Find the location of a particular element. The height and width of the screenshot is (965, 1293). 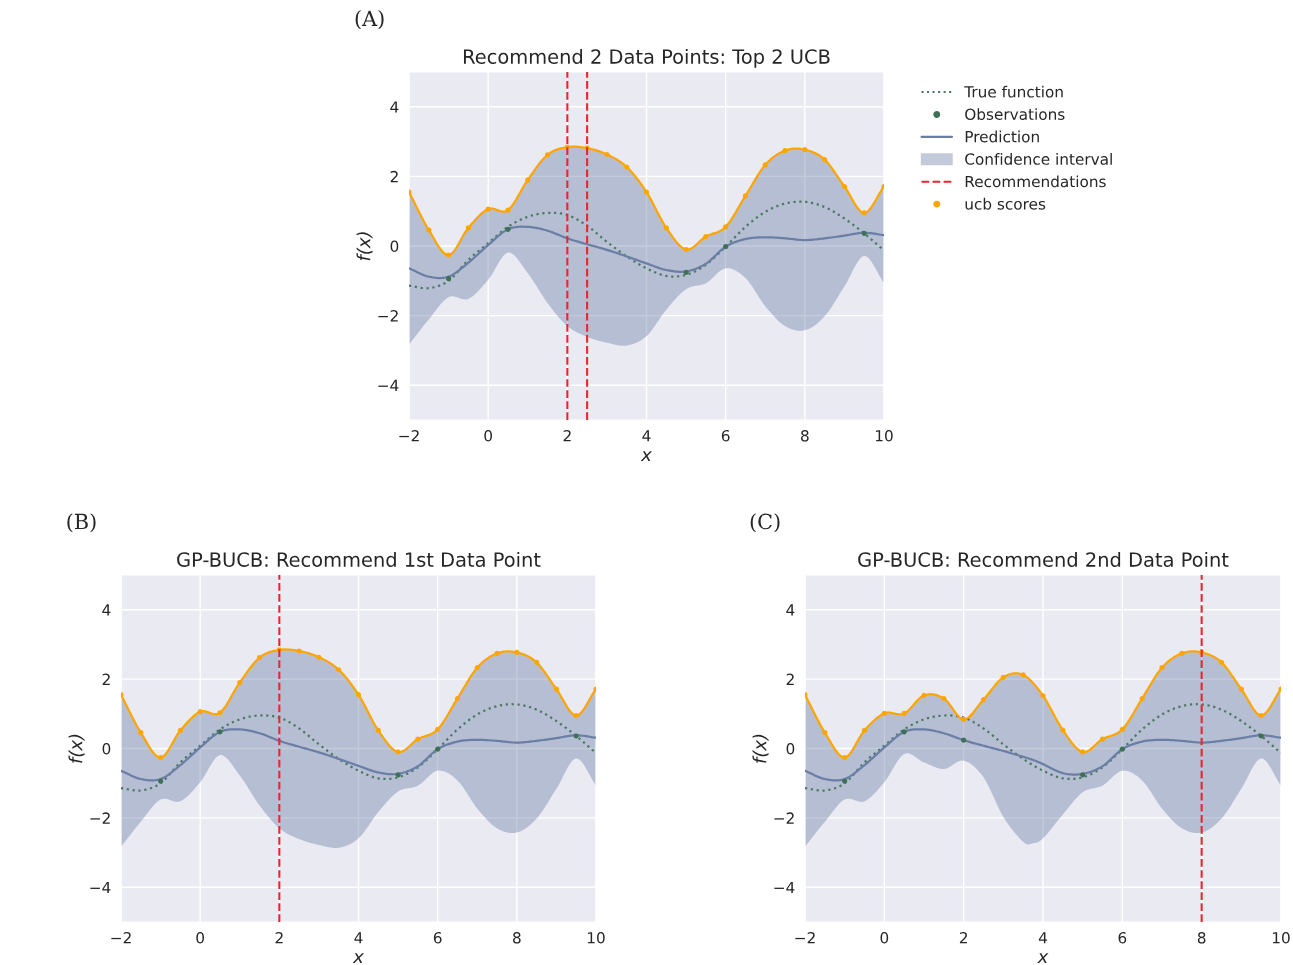

chart-title: Recommend 2 Data Points: Top 2 UCB is located at coordinates (646, 58).